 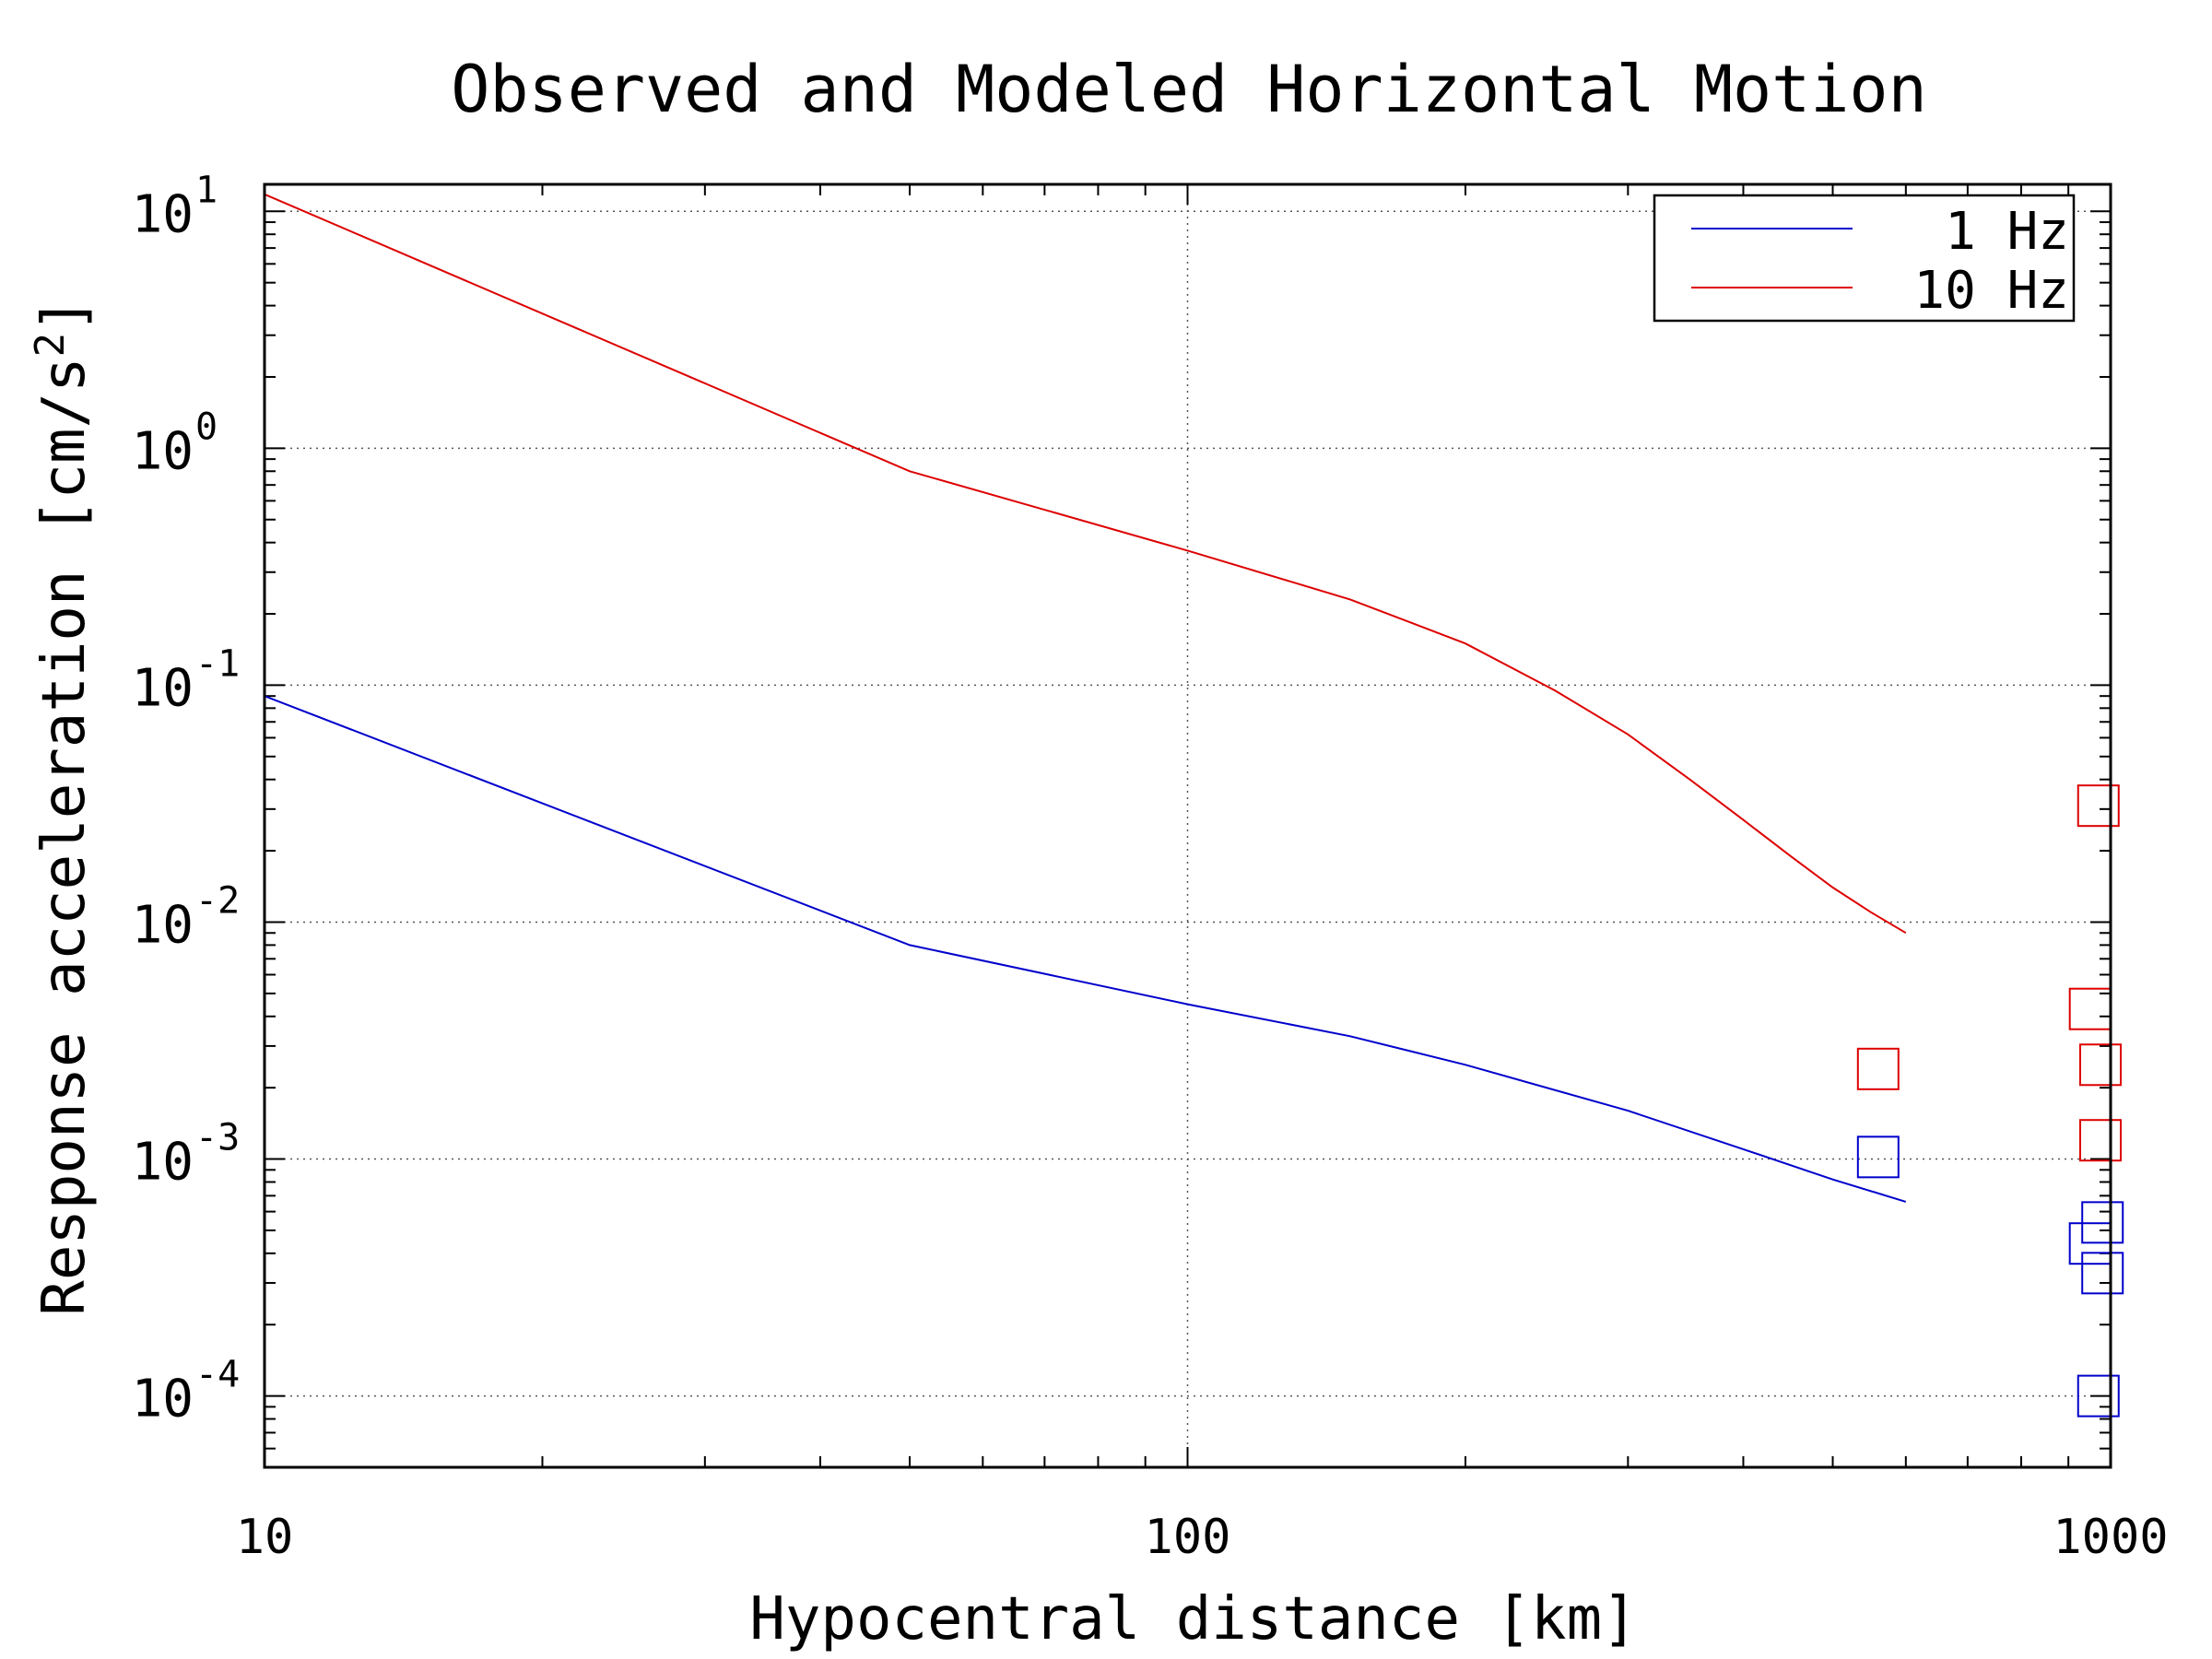 What do you see at coordinates (1188, 1537) in the screenshot?
I see `x-tick-label: 100` at bounding box center [1188, 1537].